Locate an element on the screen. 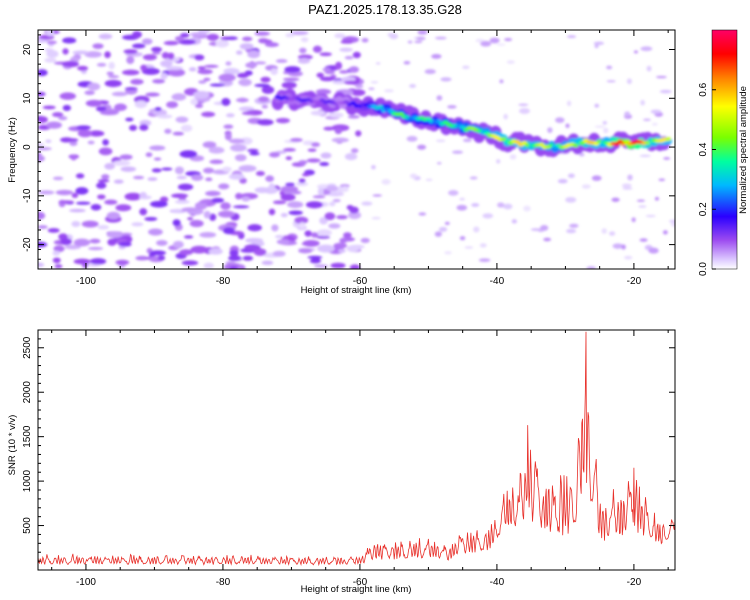 The image size is (750, 600). colorbar-gradient is located at coordinates (724, 149).